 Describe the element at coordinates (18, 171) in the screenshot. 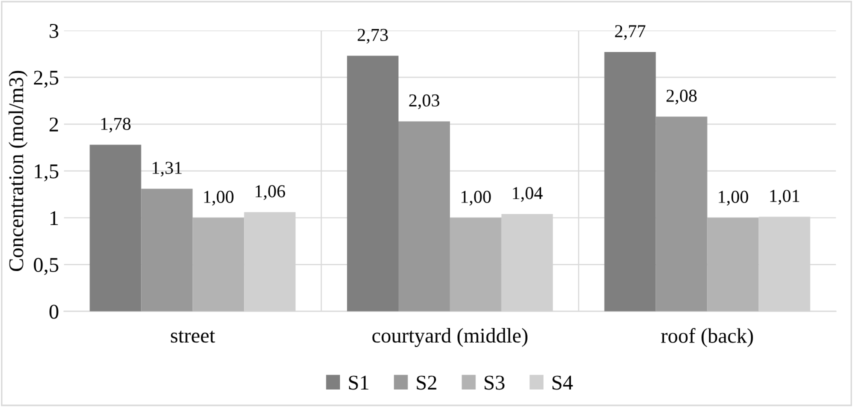

I see `y-axis-title: Concentration (mol/m3)` at that location.